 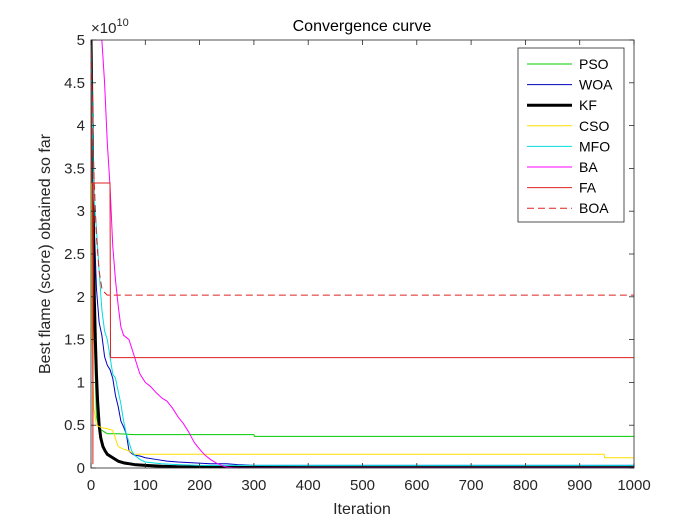 I want to click on legend: PSO WOA KF CSO MFO BA FA BOA, so click(x=571, y=135).